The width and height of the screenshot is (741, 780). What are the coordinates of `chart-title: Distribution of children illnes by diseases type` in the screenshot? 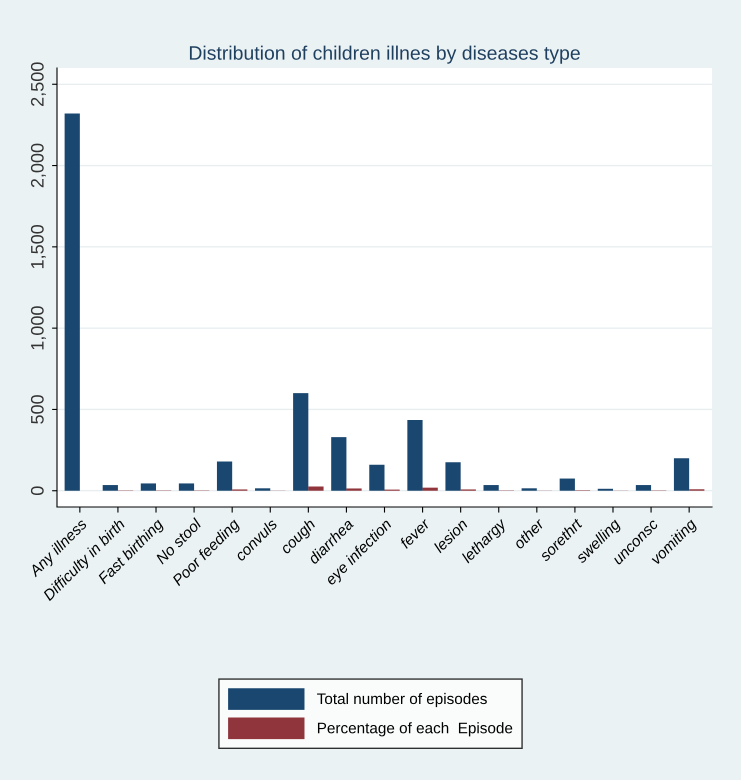 It's located at (385, 55).